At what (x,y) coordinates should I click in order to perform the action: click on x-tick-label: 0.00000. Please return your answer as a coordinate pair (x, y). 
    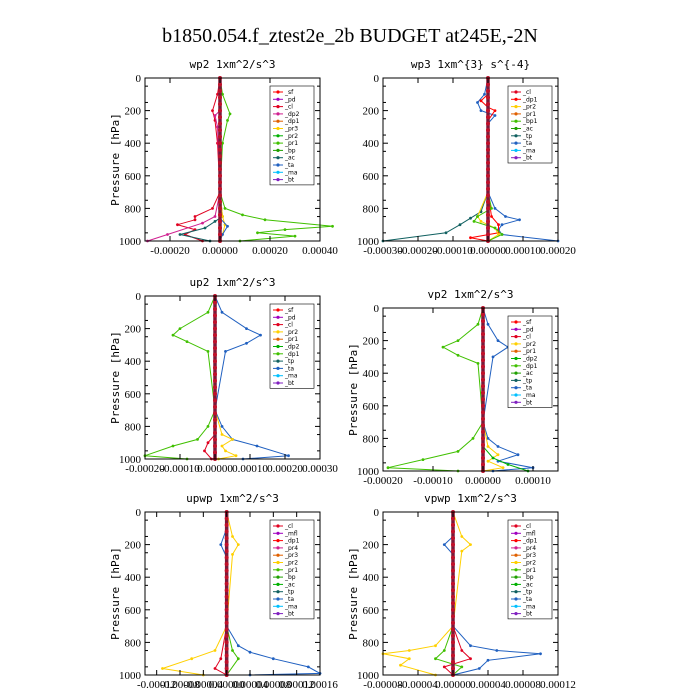
    Looking at the image, I should click on (215, 469).